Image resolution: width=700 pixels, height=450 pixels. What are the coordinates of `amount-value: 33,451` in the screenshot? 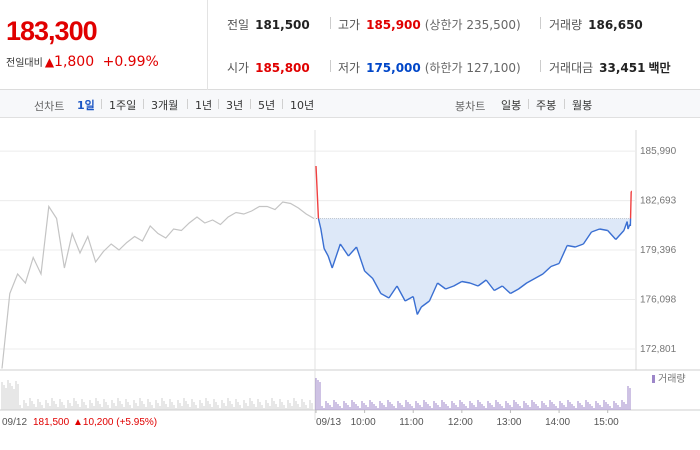 It's located at (622, 68).